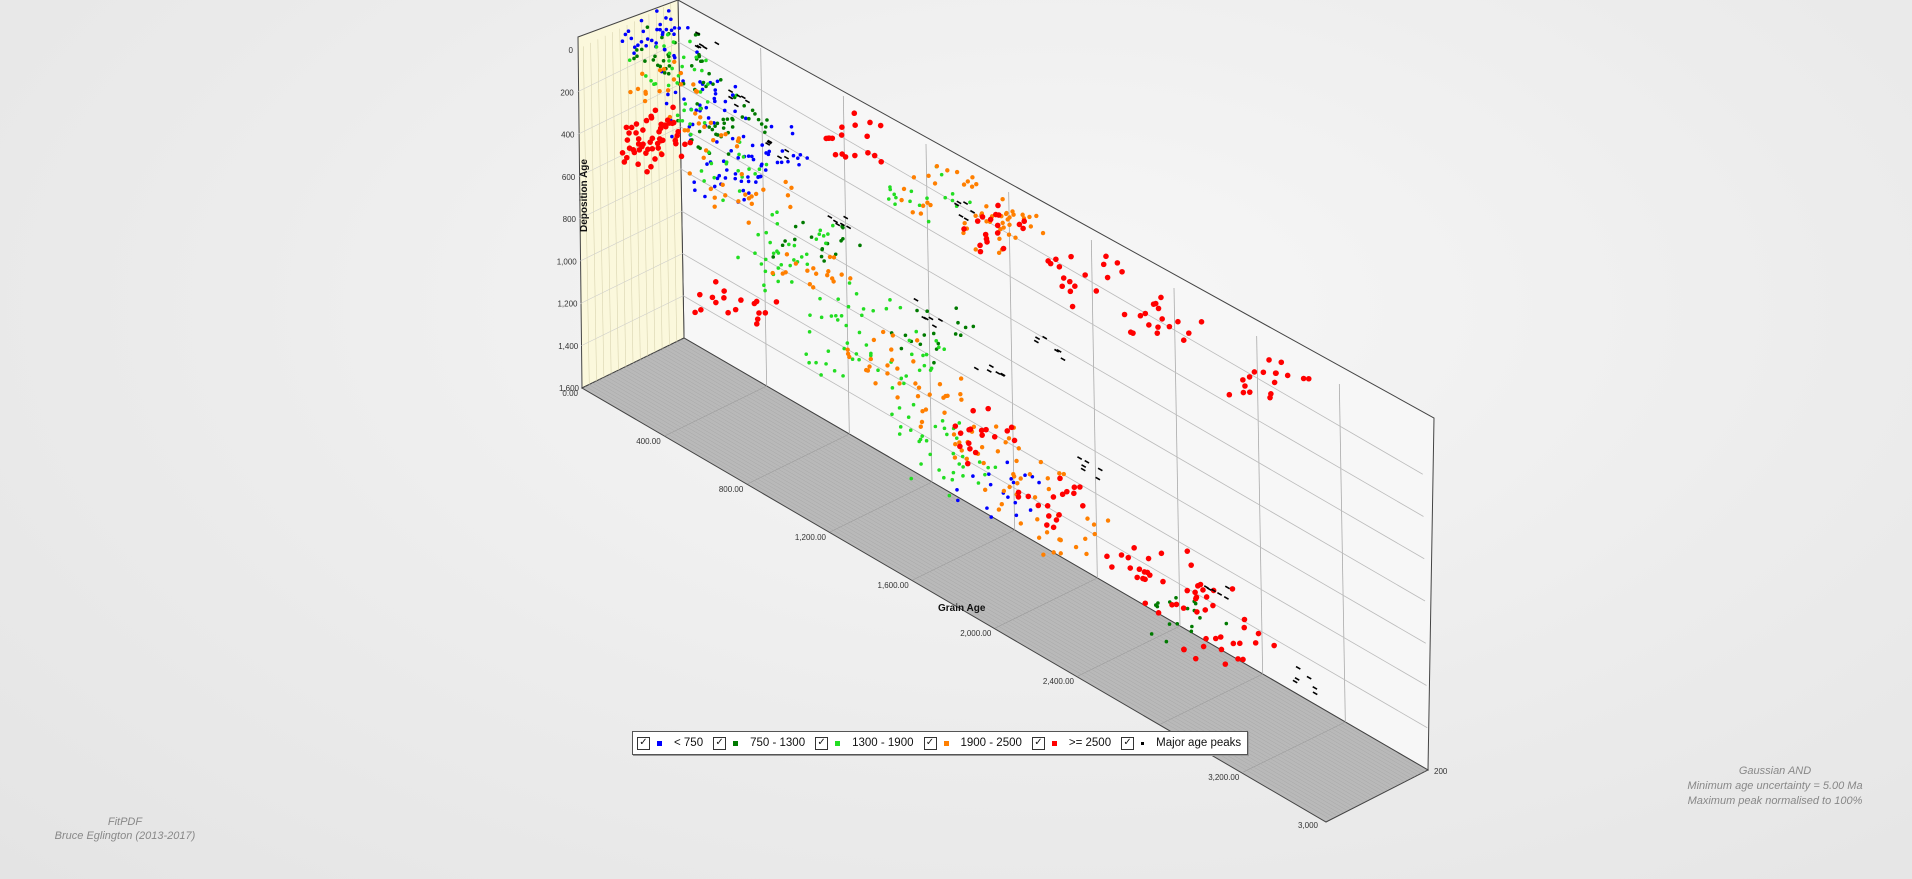 This screenshot has width=1912, height=879. Describe the element at coordinates (972, 743) in the screenshot. I see `legend-item-series-4: ✓ 1900 - 2500` at that location.